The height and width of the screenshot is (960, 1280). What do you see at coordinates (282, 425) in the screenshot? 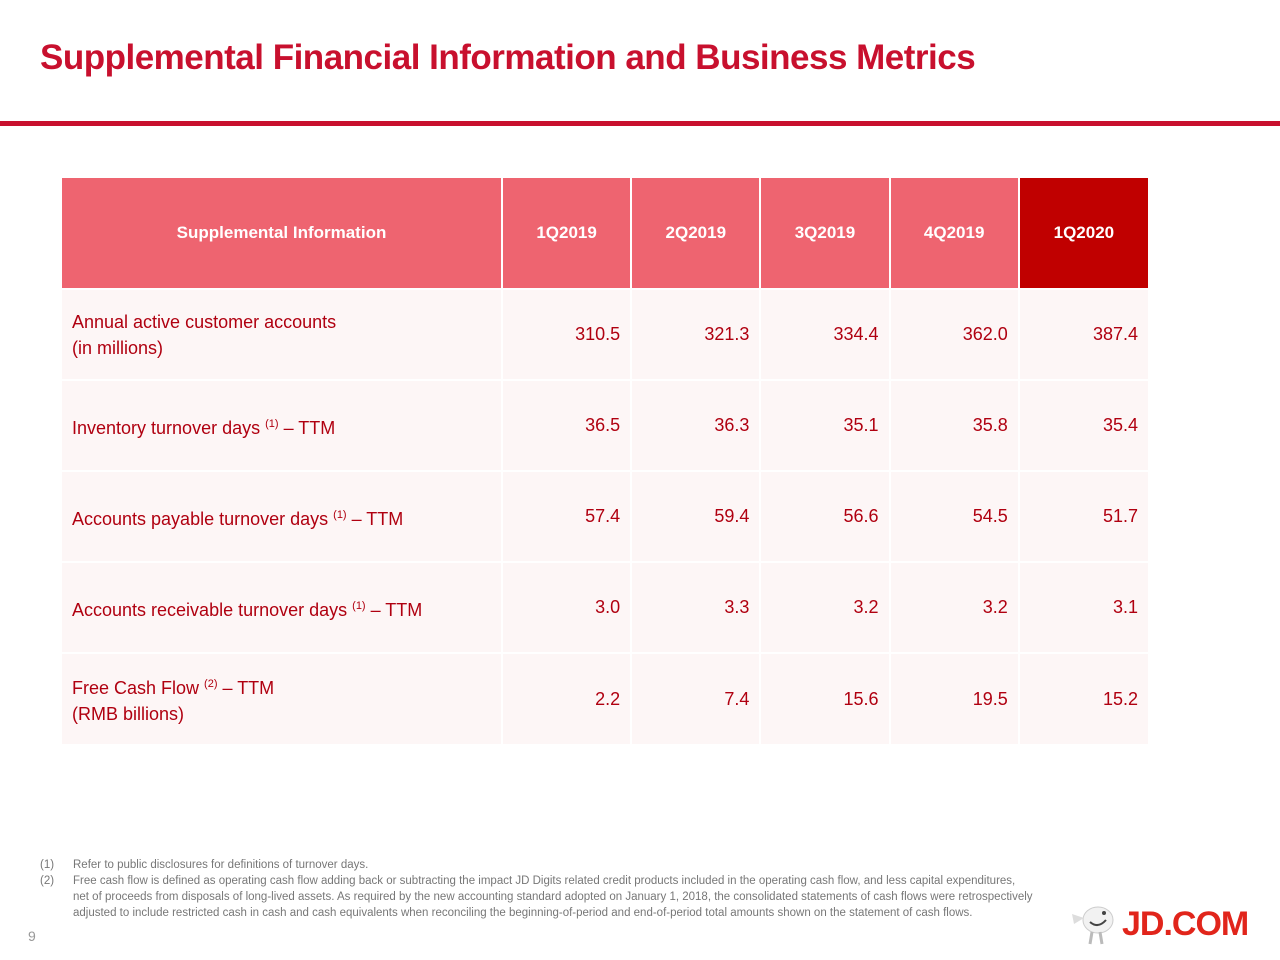
I see `row-label: Inventory turnover days (1) – TTM` at bounding box center [282, 425].